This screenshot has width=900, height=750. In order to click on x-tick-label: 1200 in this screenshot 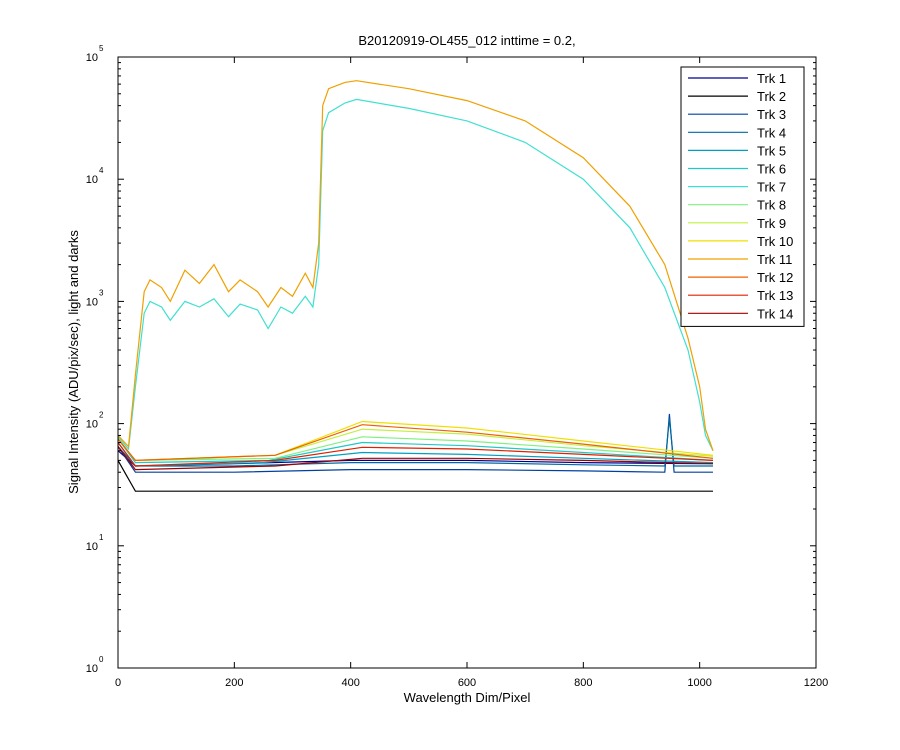, I will do `click(816, 683)`.